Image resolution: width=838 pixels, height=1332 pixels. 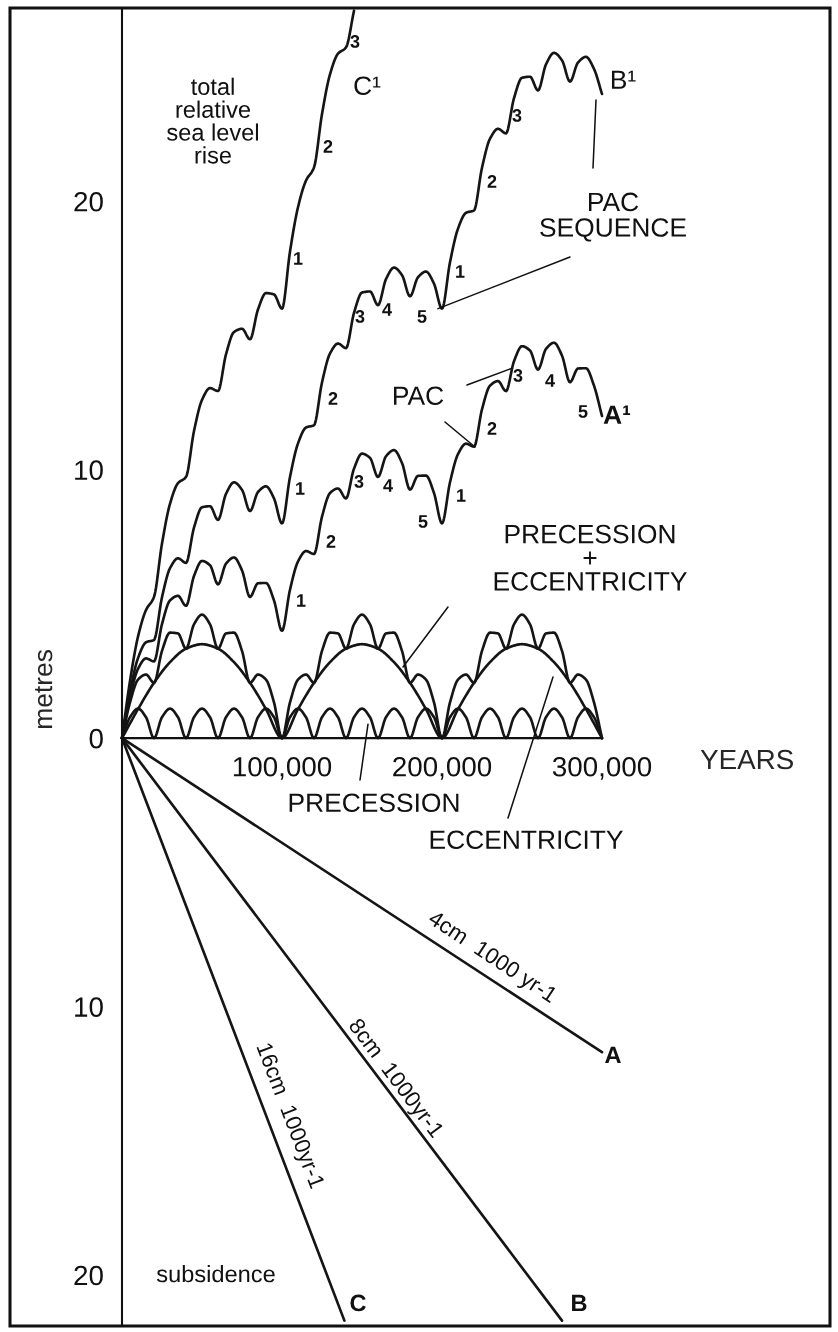 What do you see at coordinates (442, 768) in the screenshot?
I see `x-tick-label: 200,000` at bounding box center [442, 768].